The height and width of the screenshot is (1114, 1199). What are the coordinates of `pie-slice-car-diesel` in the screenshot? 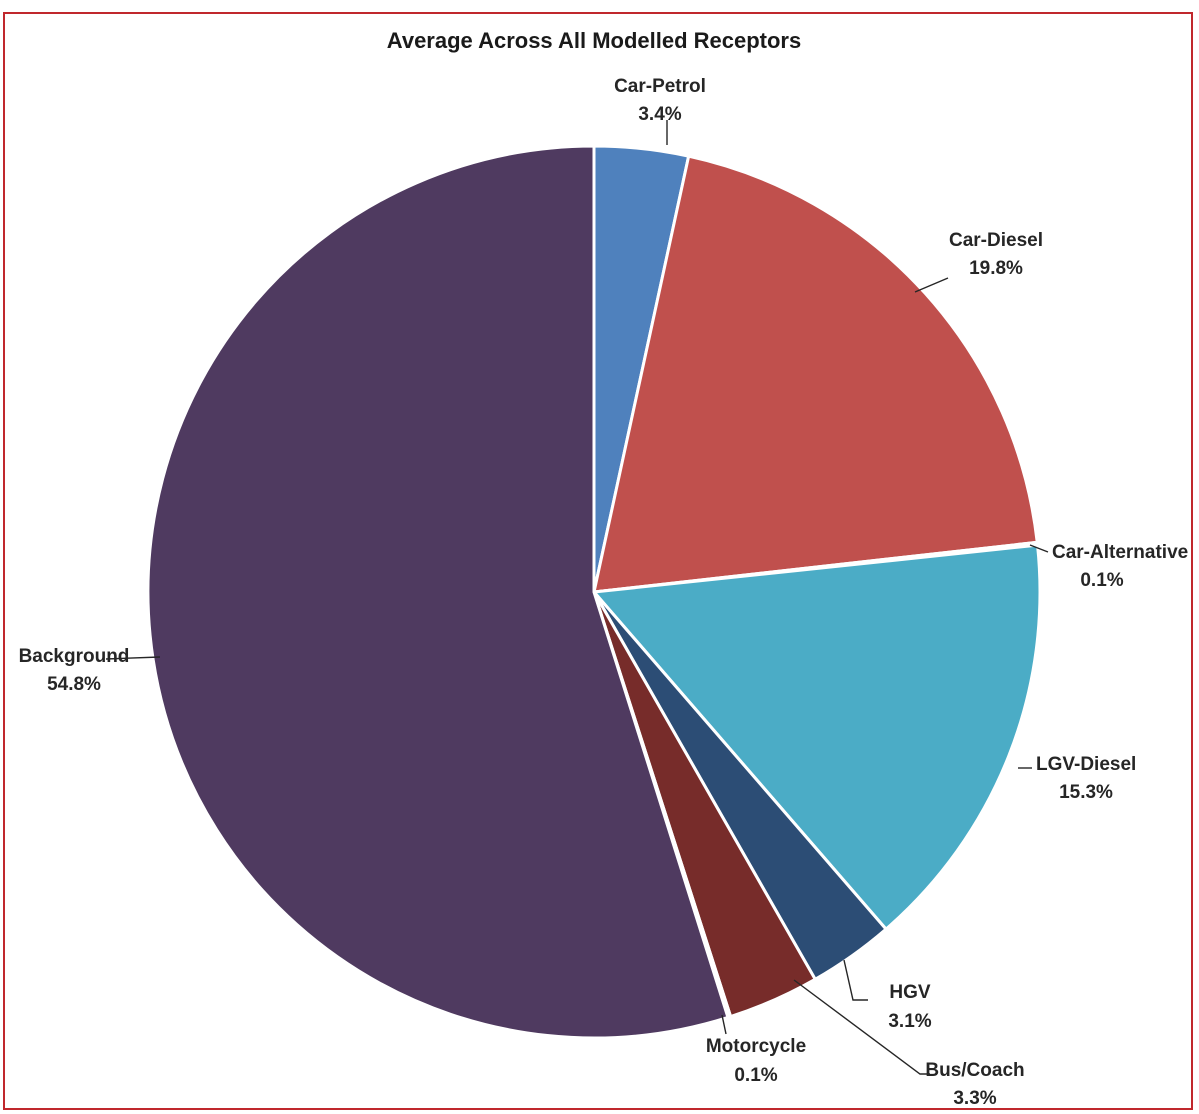 It's located at (815, 374).